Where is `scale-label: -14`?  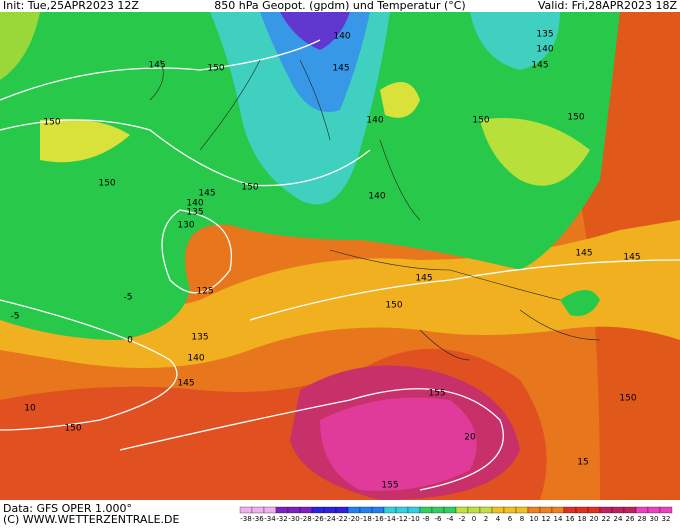
scale-label: -14 is located at coordinates (390, 519).